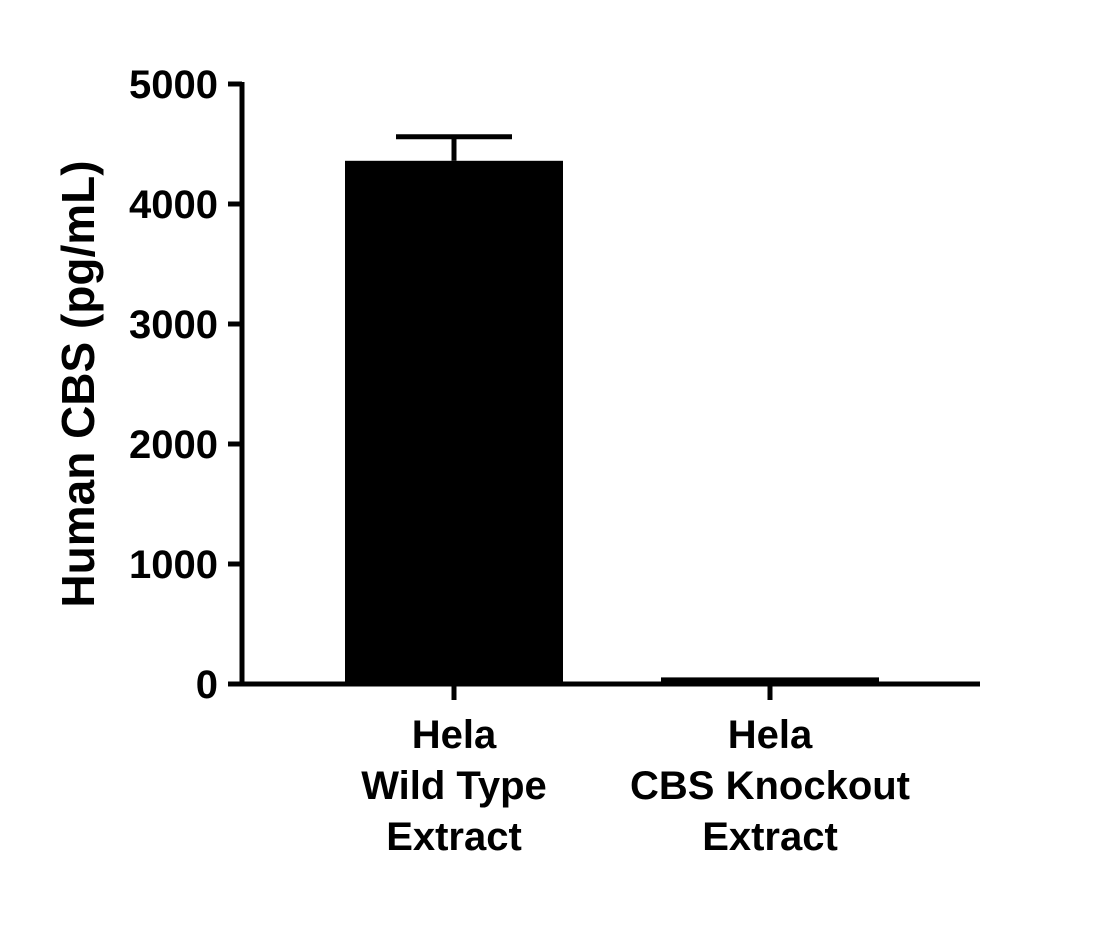 Image resolution: width=1118 pixels, height=943 pixels. Describe the element at coordinates (454, 786) in the screenshot. I see `x-category-label-1-line-2: Wild Type` at that location.